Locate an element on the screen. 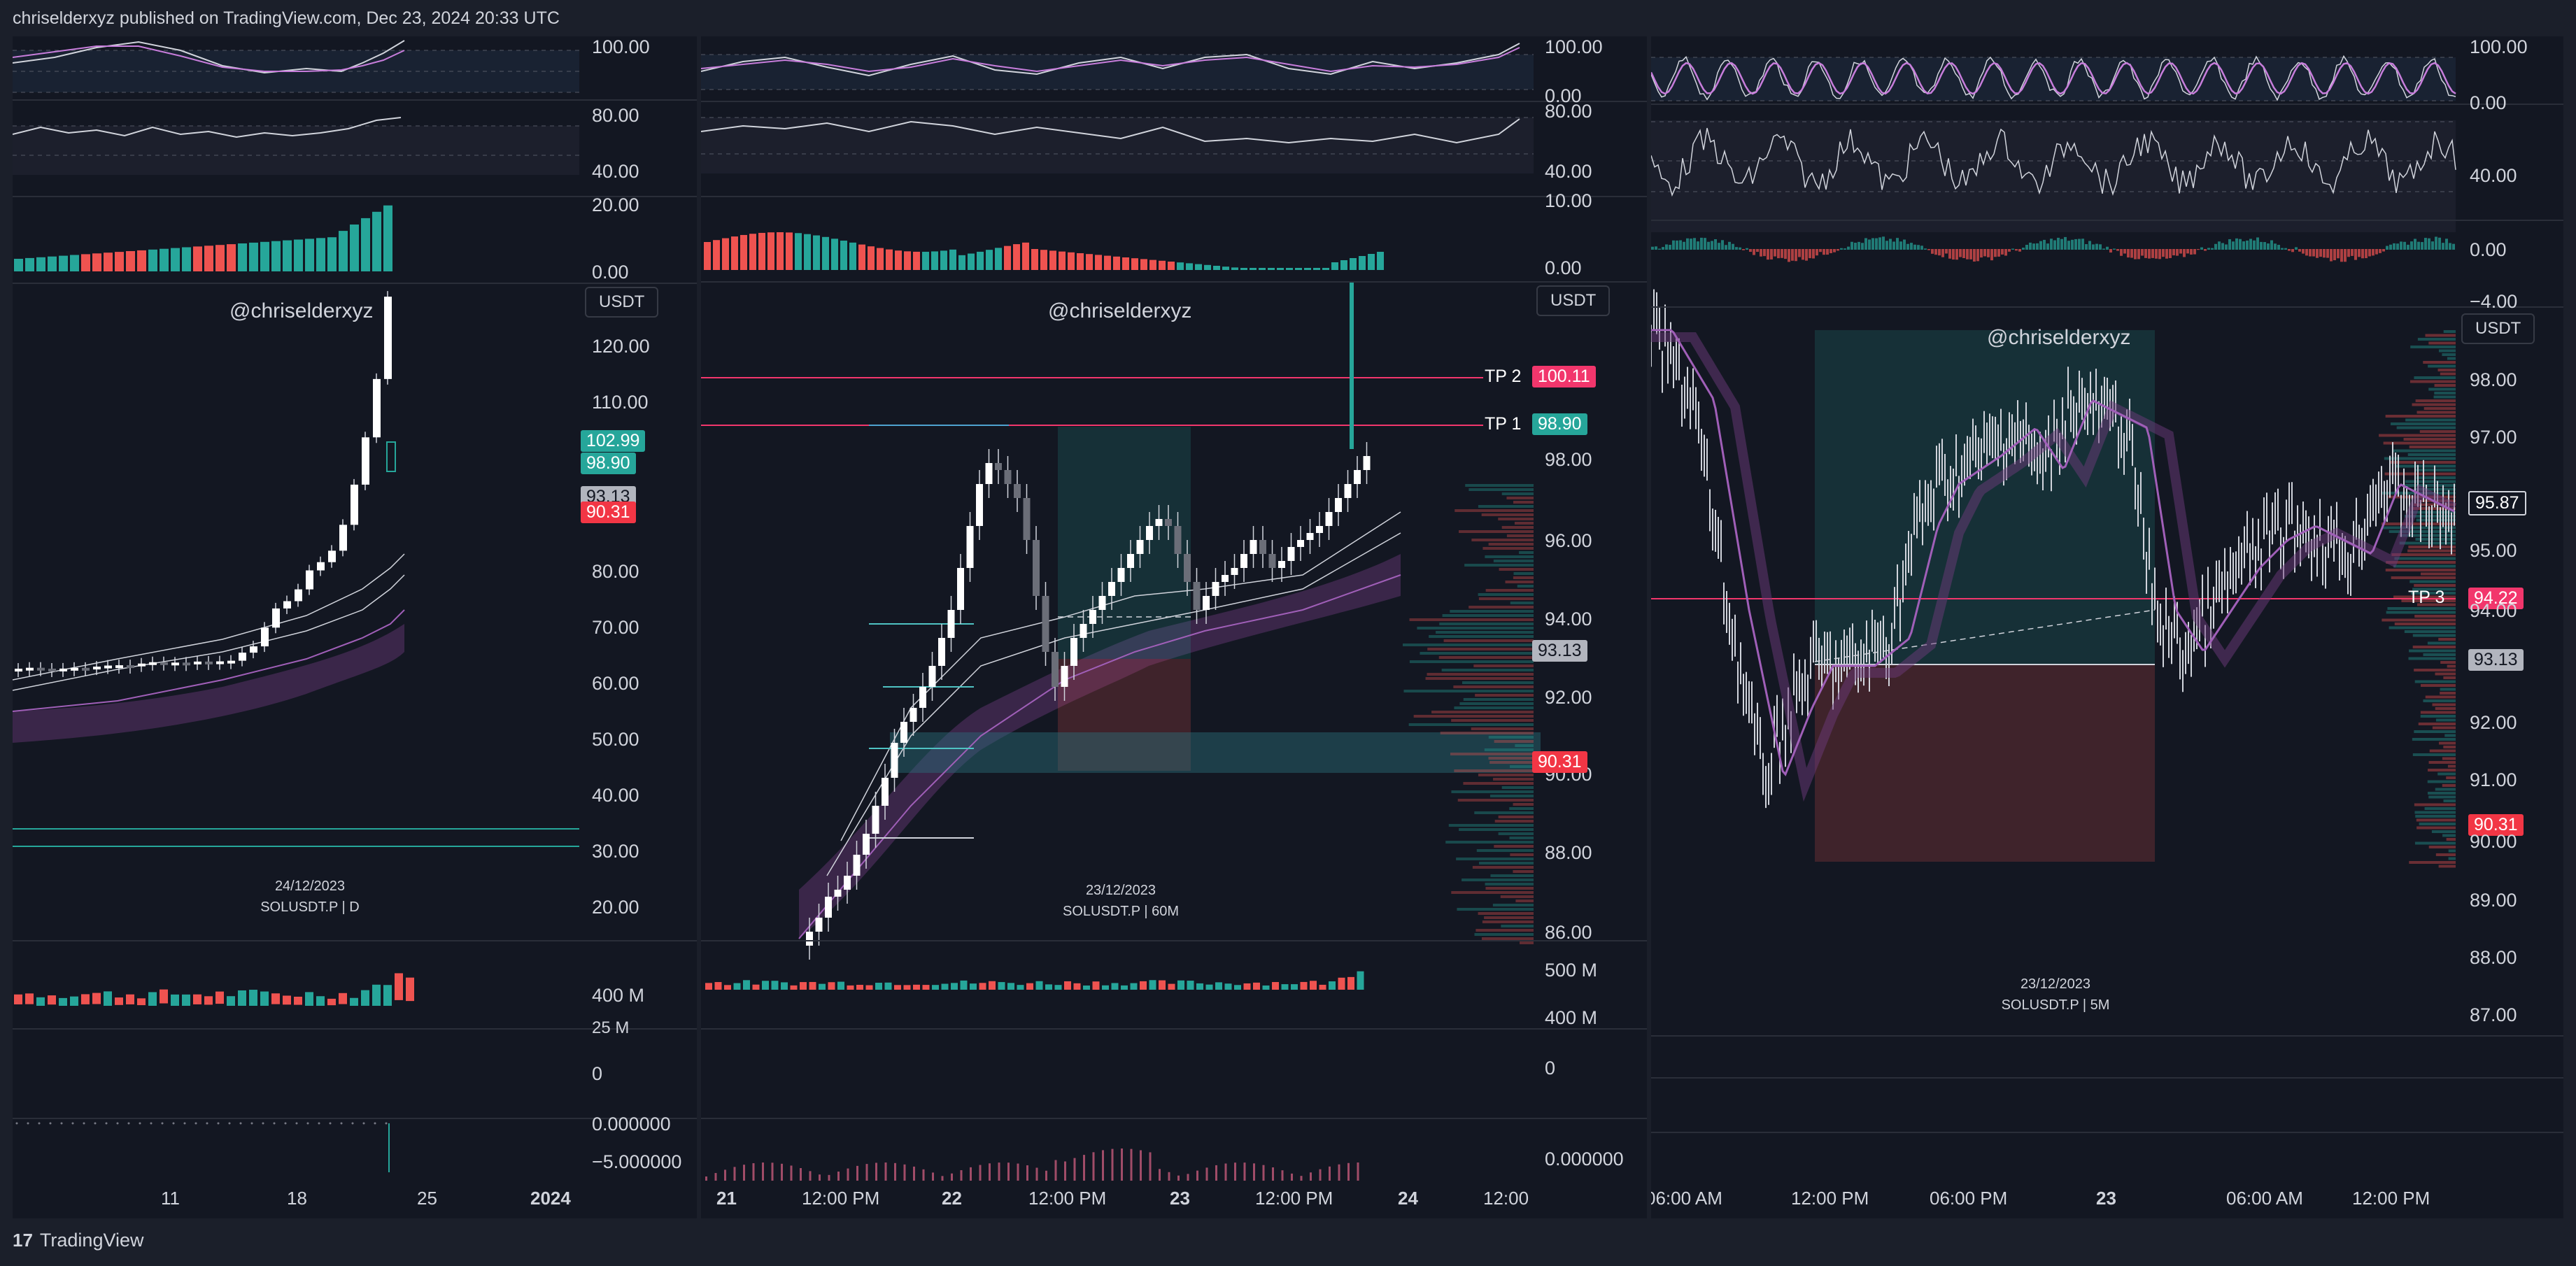 The image size is (2576, 1266). price-tag-tp1: 98.90 is located at coordinates (608, 463).